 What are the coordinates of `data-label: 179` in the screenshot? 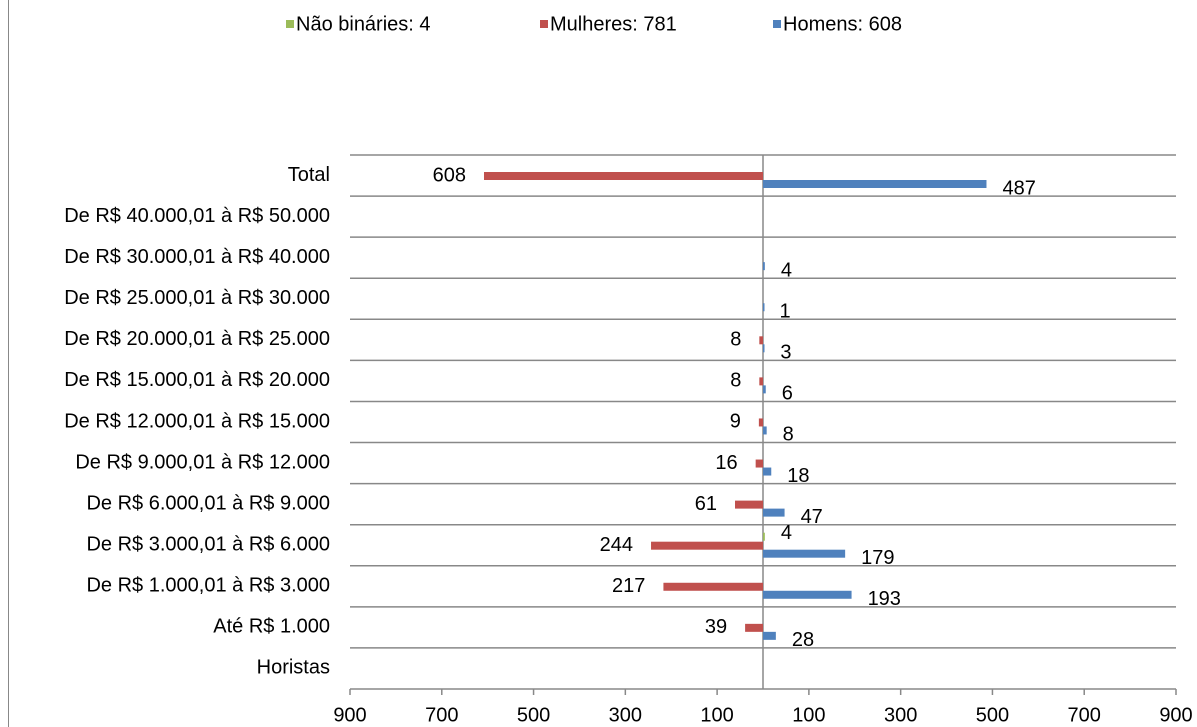 It's located at (877, 558).